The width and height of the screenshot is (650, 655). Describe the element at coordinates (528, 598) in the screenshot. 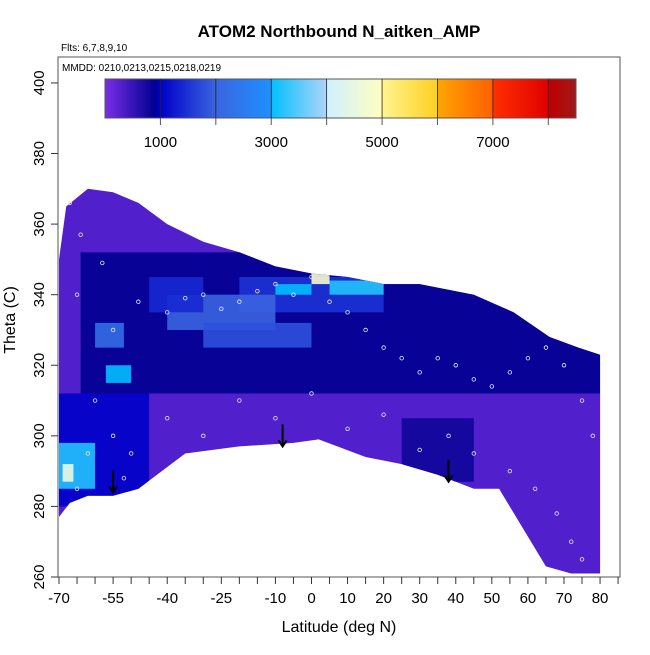

I see `x-tick-label: 60` at that location.